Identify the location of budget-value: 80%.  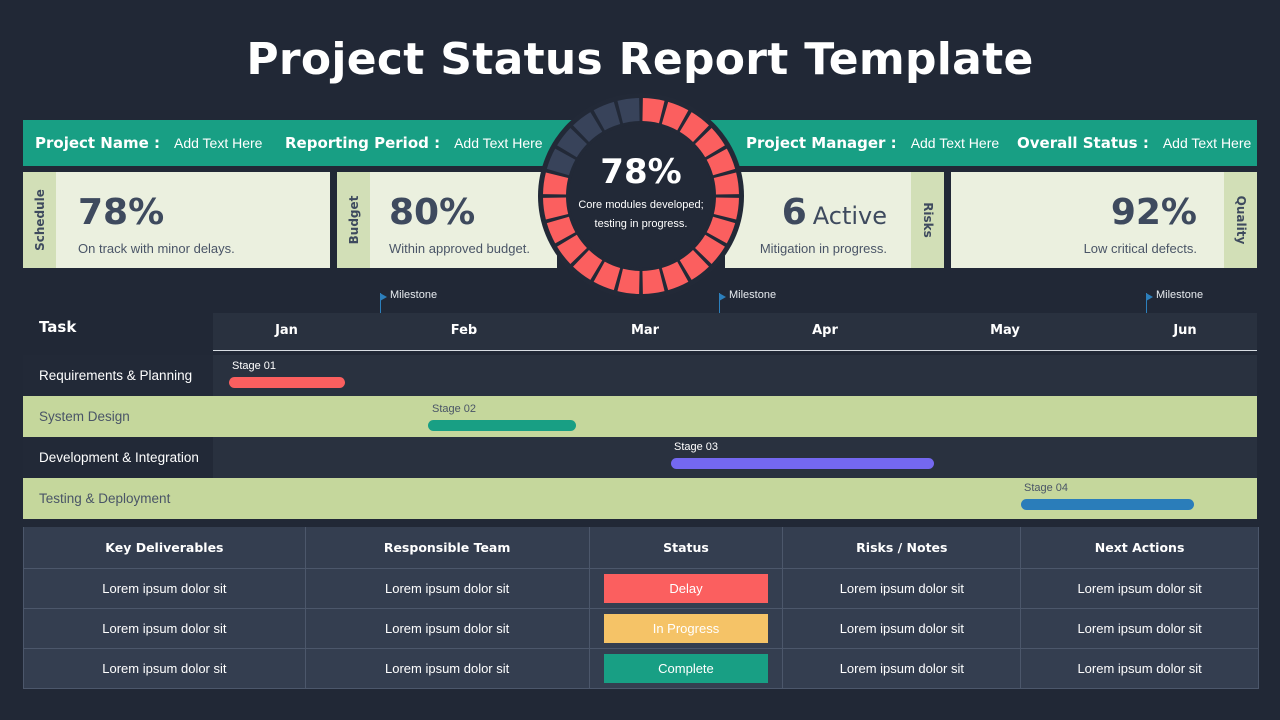
(432, 212).